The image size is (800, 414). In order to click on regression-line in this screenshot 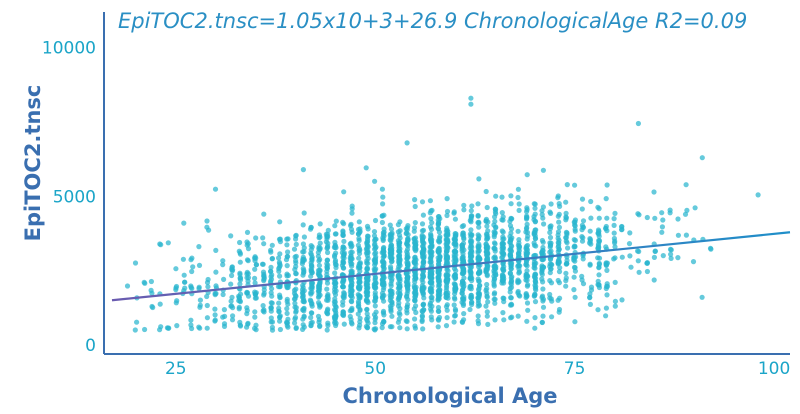, I will do `click(451, 266)`.